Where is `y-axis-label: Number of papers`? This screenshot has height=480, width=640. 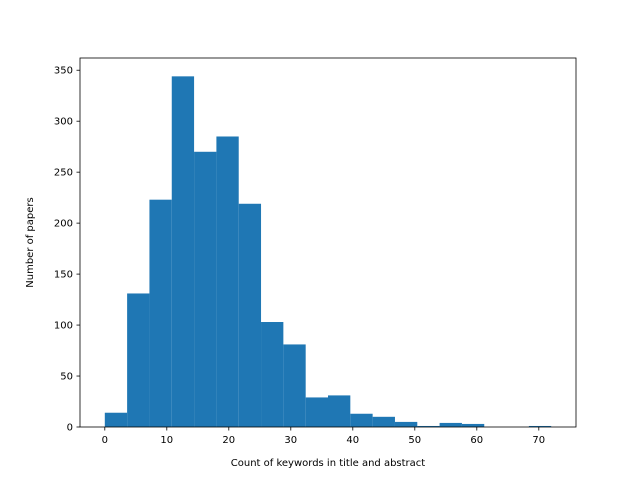
y-axis-label: Number of papers is located at coordinates (30, 242).